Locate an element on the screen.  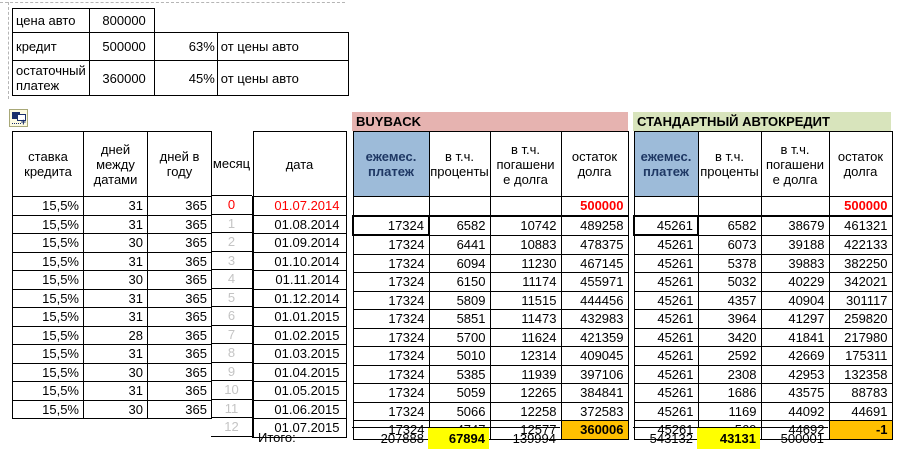
buyback-total-payment: 207888 is located at coordinates (402, 438).